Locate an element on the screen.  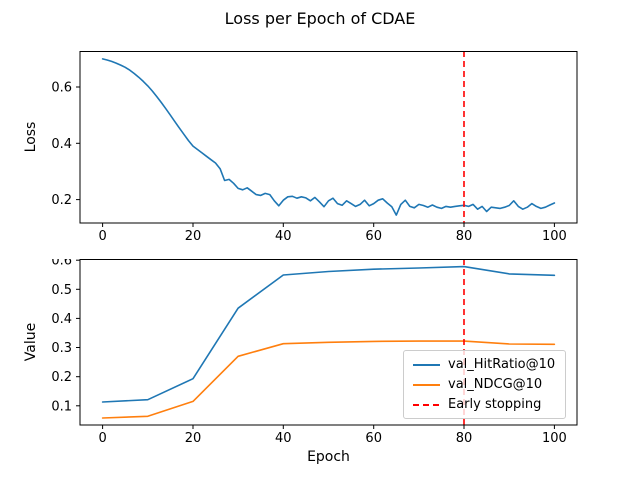
legend-entry-hitratio: val_HitRatio@10 is located at coordinates (484, 364).